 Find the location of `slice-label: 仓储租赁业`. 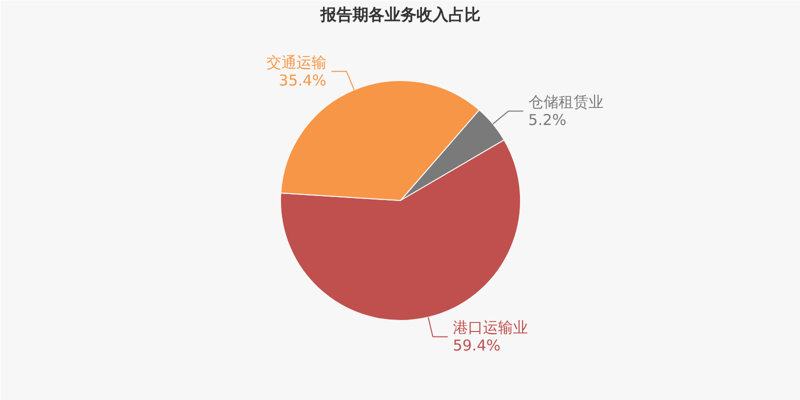

slice-label: 仓储租赁业 is located at coordinates (566, 102).